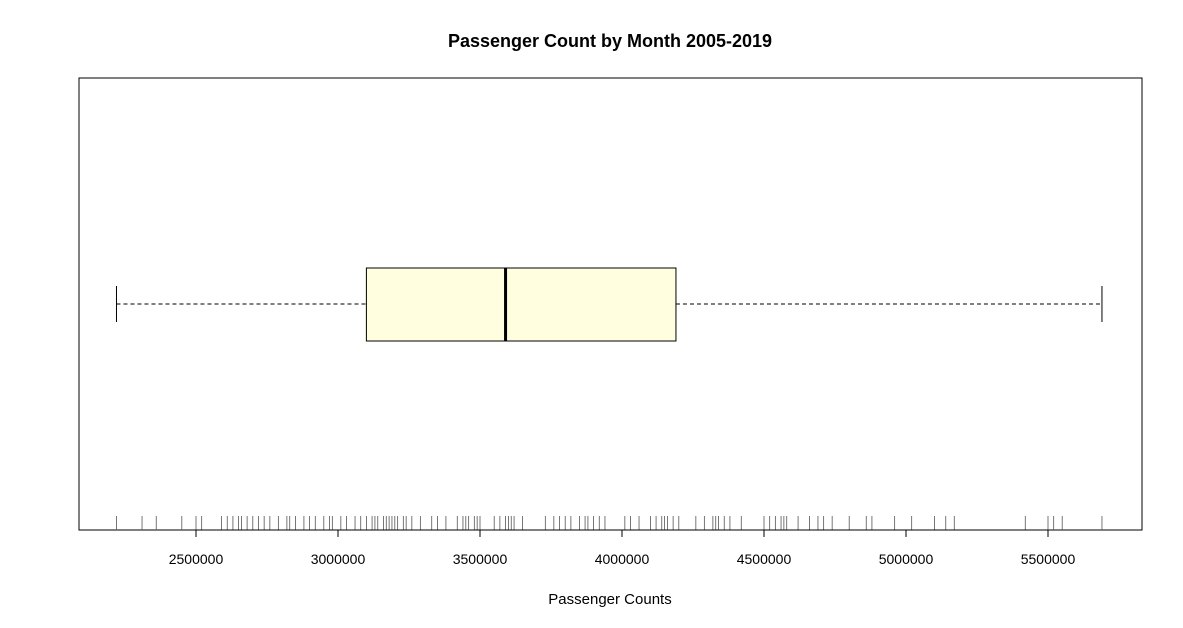 This screenshot has height=628, width=1183. I want to click on whiskers, so click(609, 304).